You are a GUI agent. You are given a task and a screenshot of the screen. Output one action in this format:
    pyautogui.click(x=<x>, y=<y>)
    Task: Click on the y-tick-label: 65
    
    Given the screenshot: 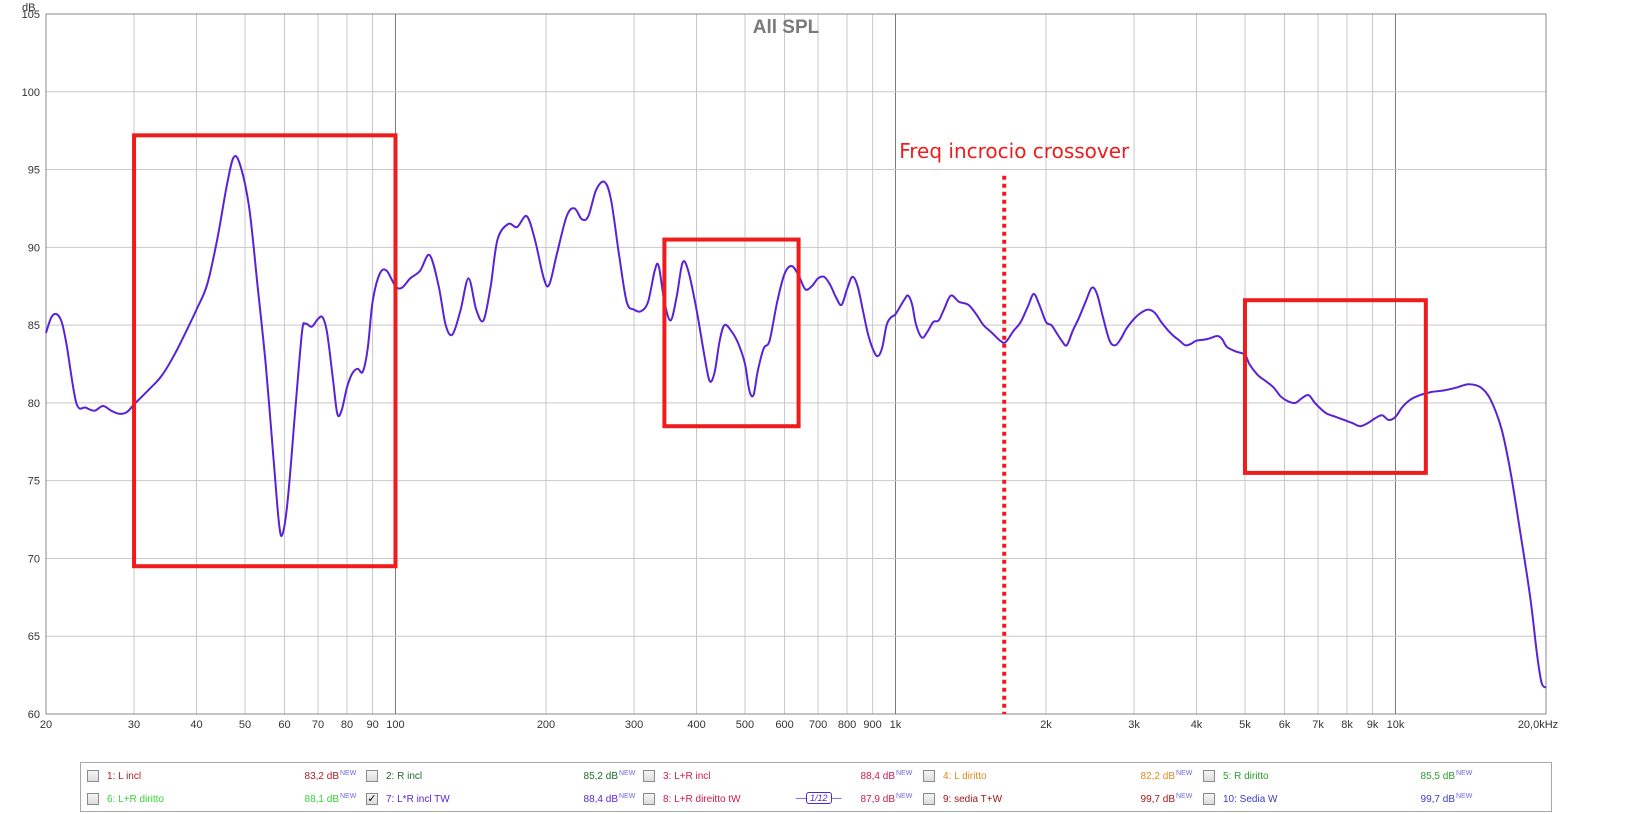 What is the action you would take?
    pyautogui.click(x=34, y=637)
    